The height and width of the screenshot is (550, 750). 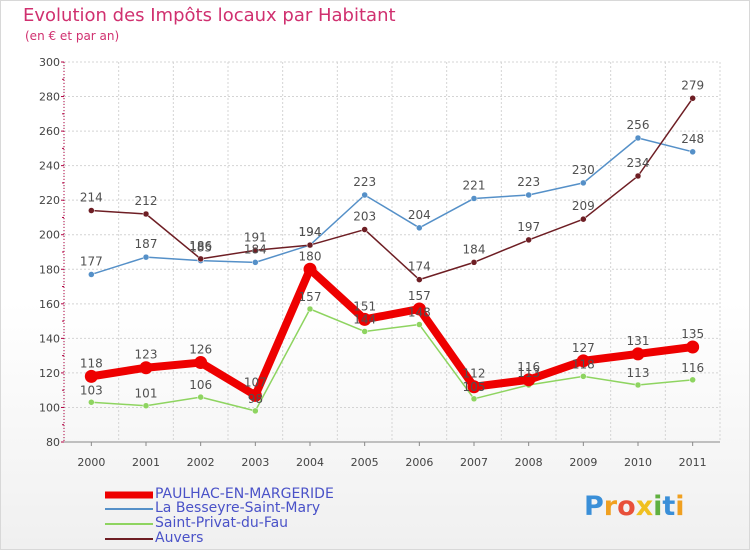 I want to click on point-auvers-2010, so click(x=638, y=176).